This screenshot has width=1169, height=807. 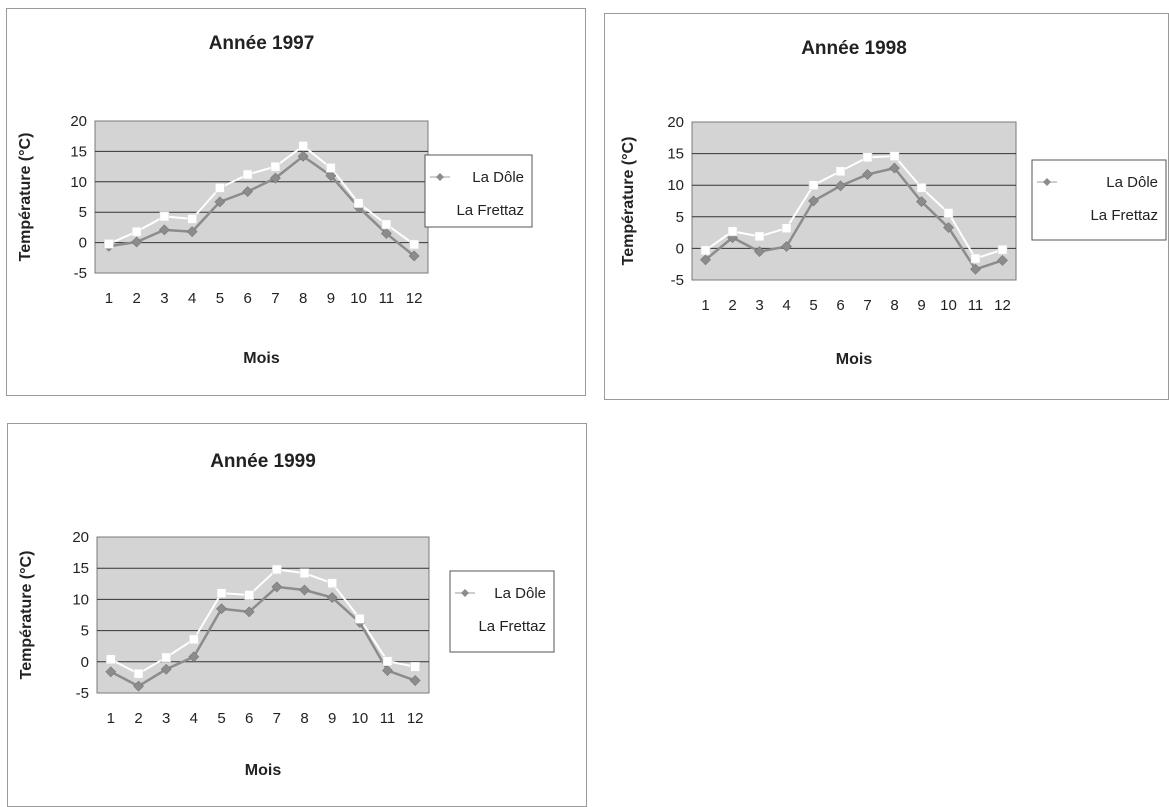 I want to click on chart-title: Année 1999, so click(x=263, y=461).